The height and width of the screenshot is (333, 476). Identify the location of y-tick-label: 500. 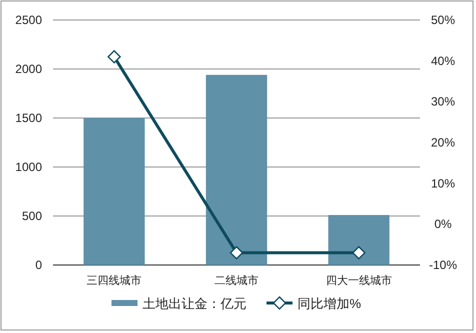
(32, 216).